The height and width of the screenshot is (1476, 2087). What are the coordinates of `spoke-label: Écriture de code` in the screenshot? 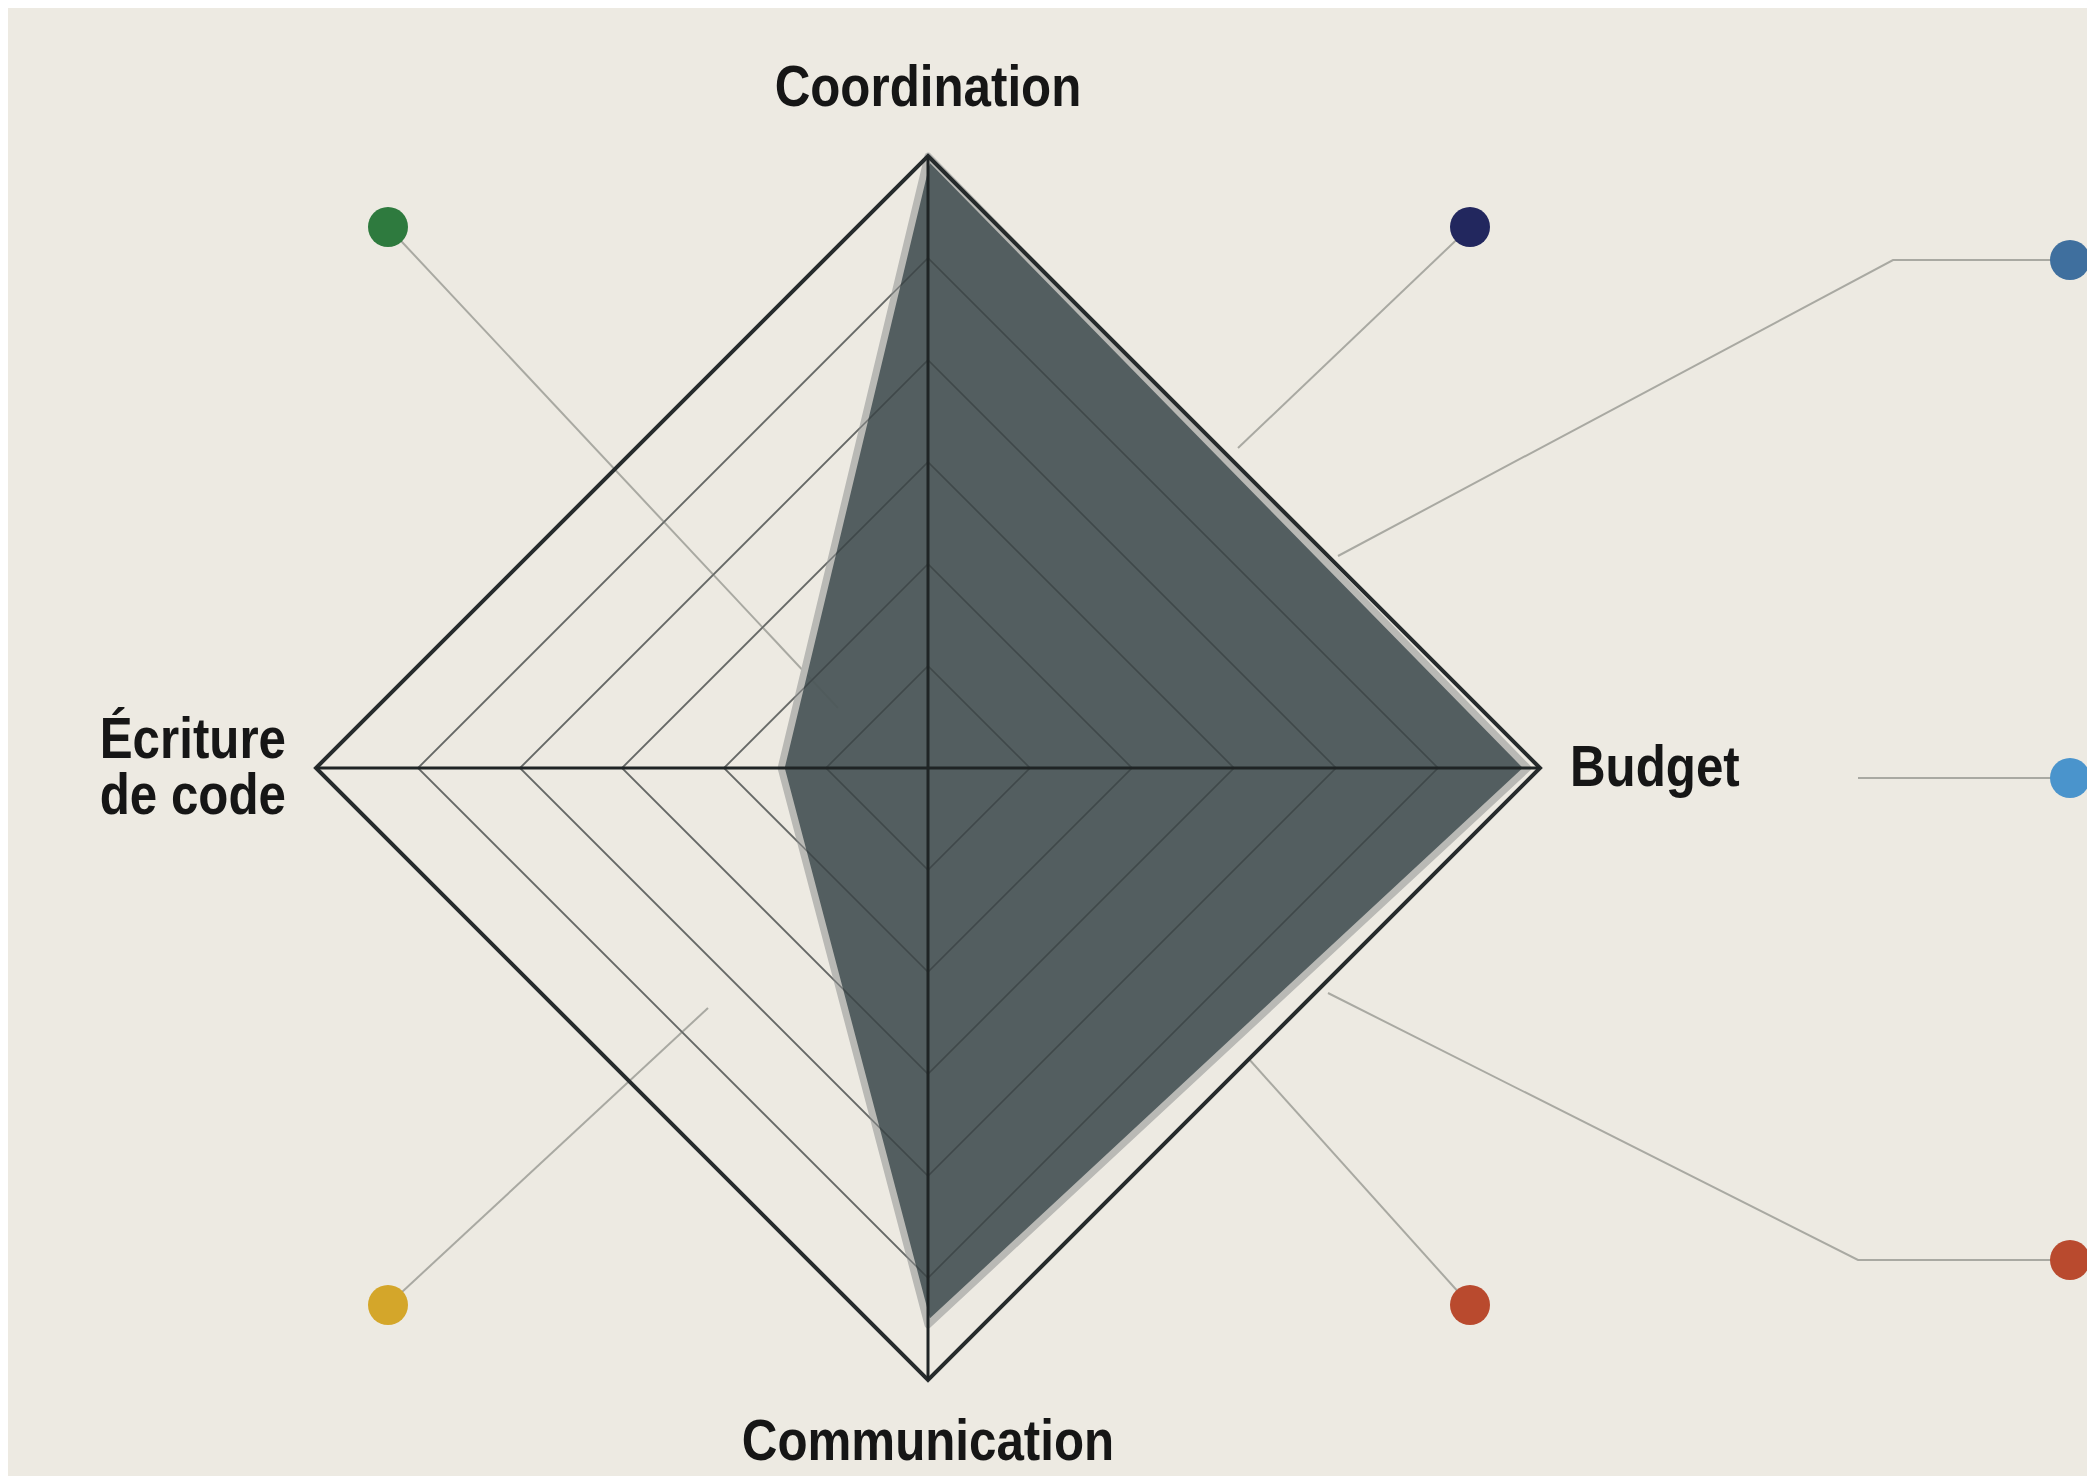 It's located at (192, 765).